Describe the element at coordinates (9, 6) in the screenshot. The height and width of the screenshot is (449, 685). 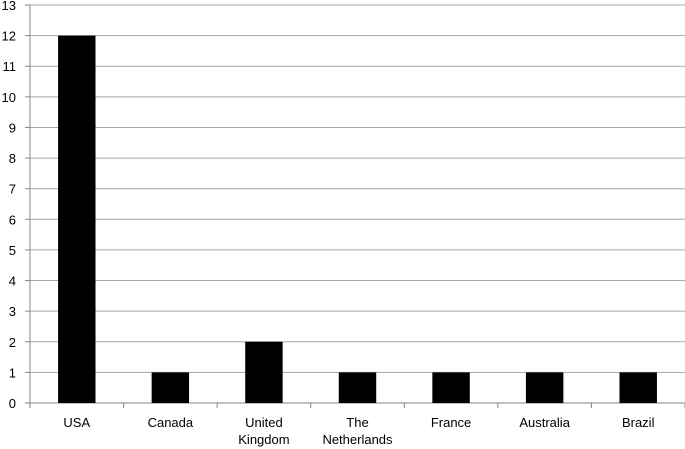
I see `y-tick-label: 13` at that location.